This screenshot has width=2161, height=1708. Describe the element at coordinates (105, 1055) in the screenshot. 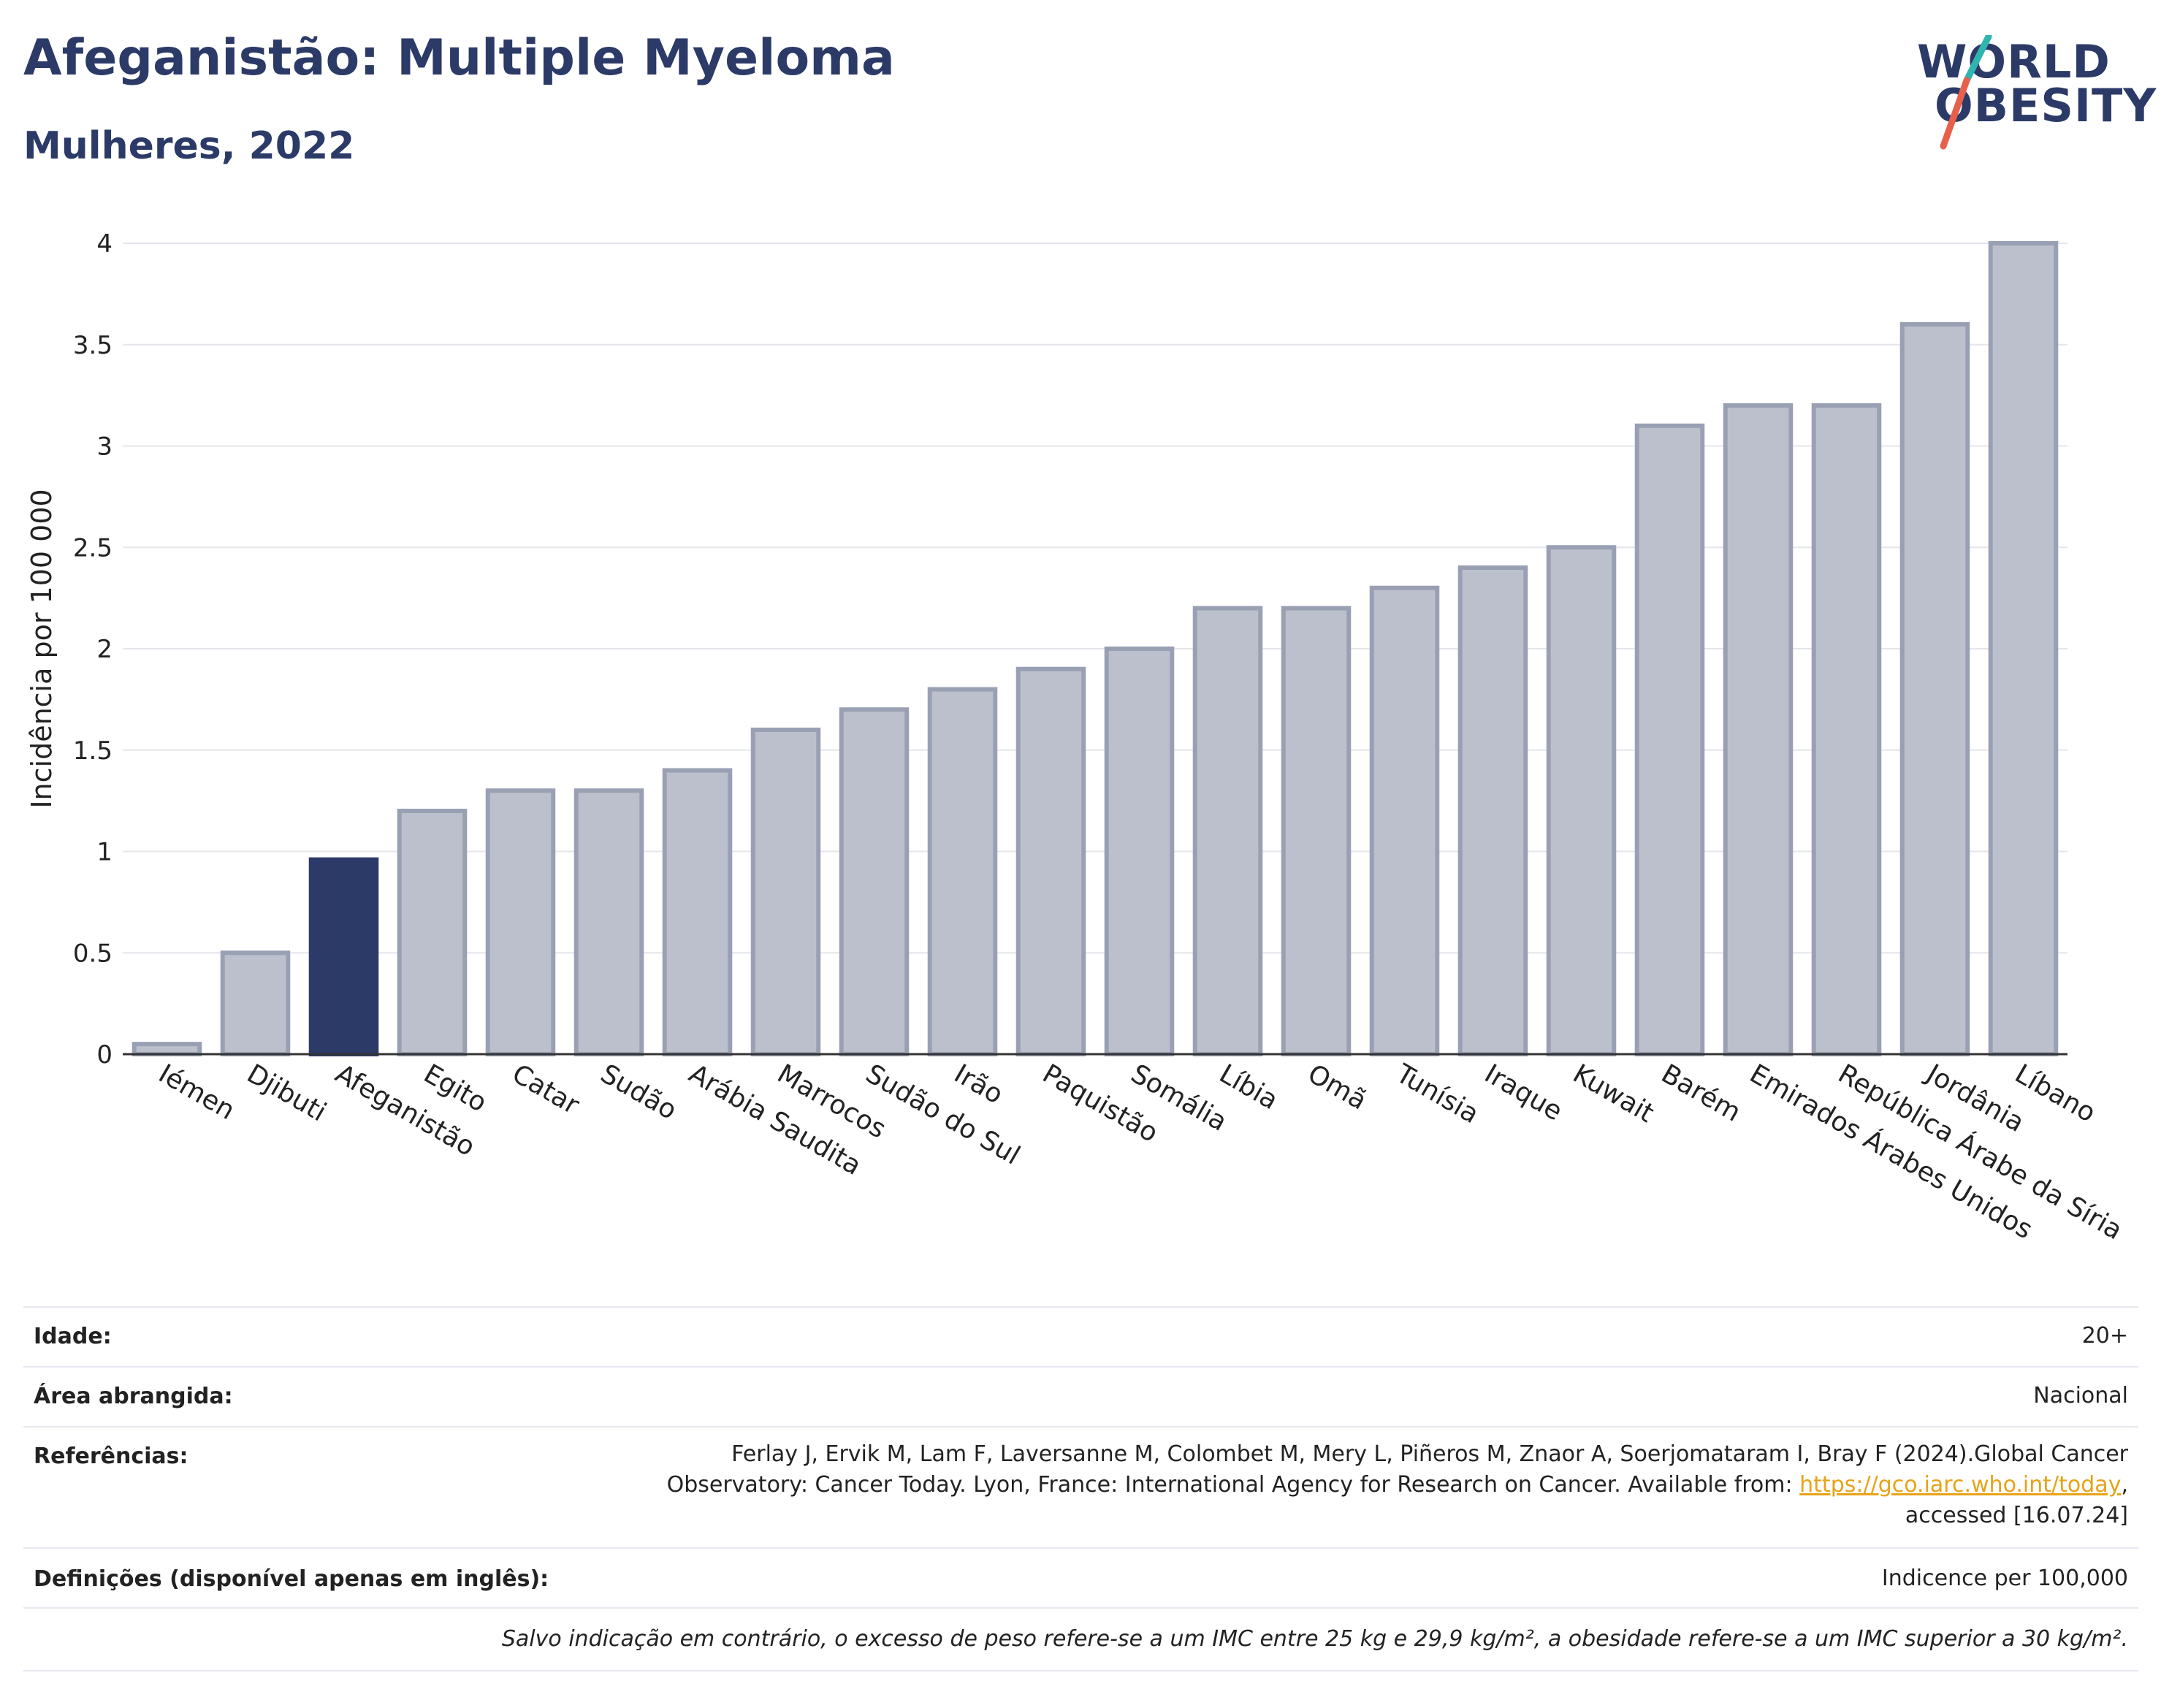

I see `y-tick-label: 0` at that location.